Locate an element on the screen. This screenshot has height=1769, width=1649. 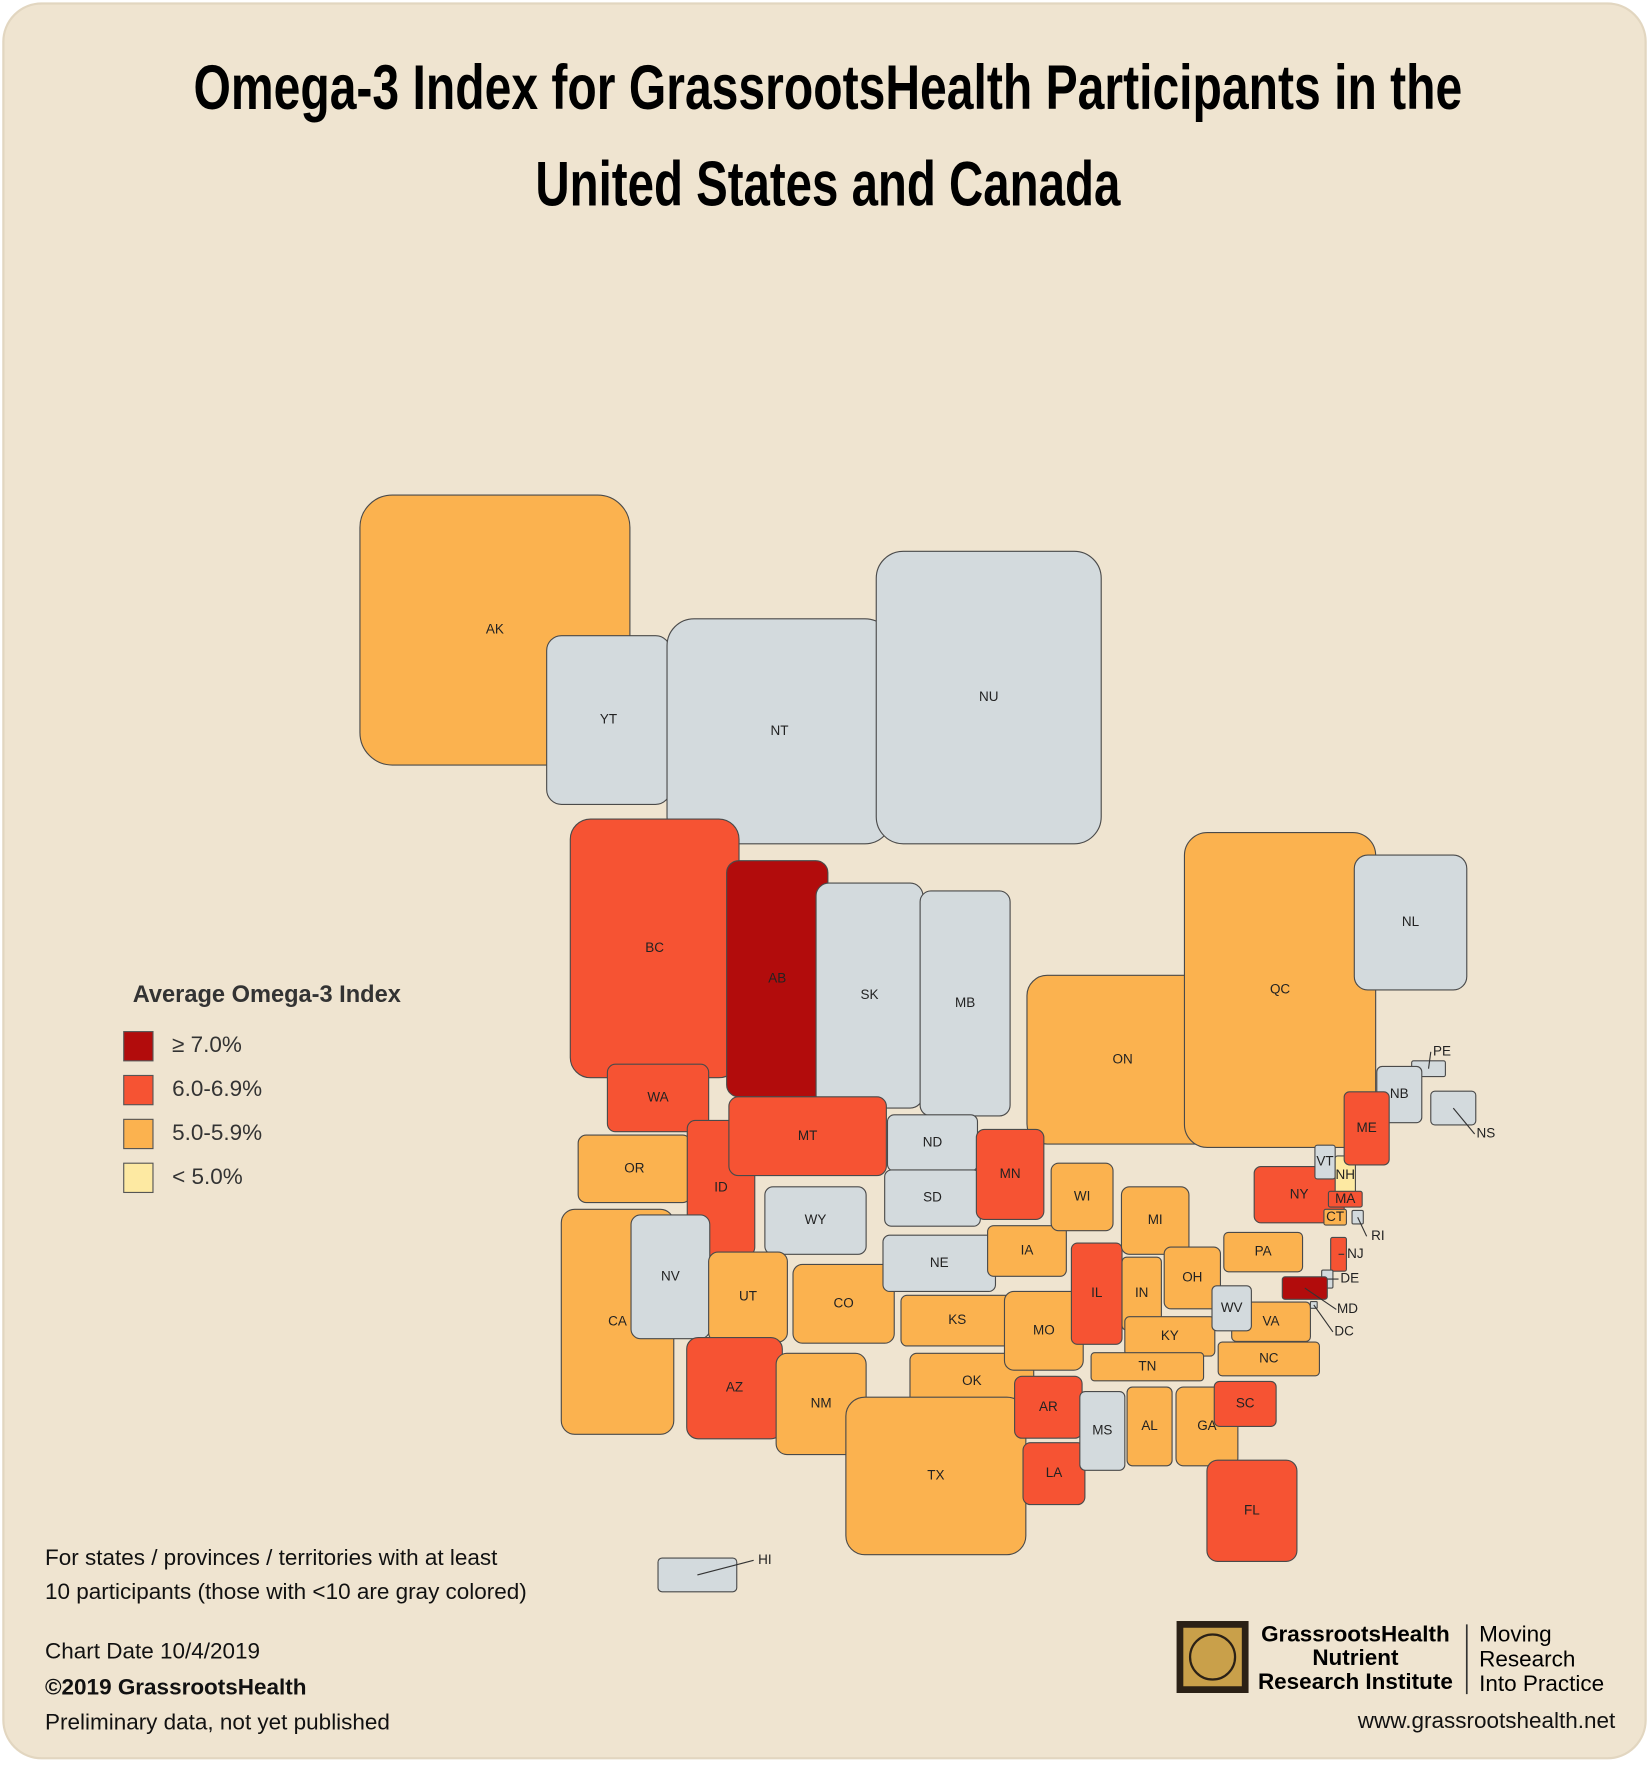
region-label: MS is located at coordinates (1102, 1429).